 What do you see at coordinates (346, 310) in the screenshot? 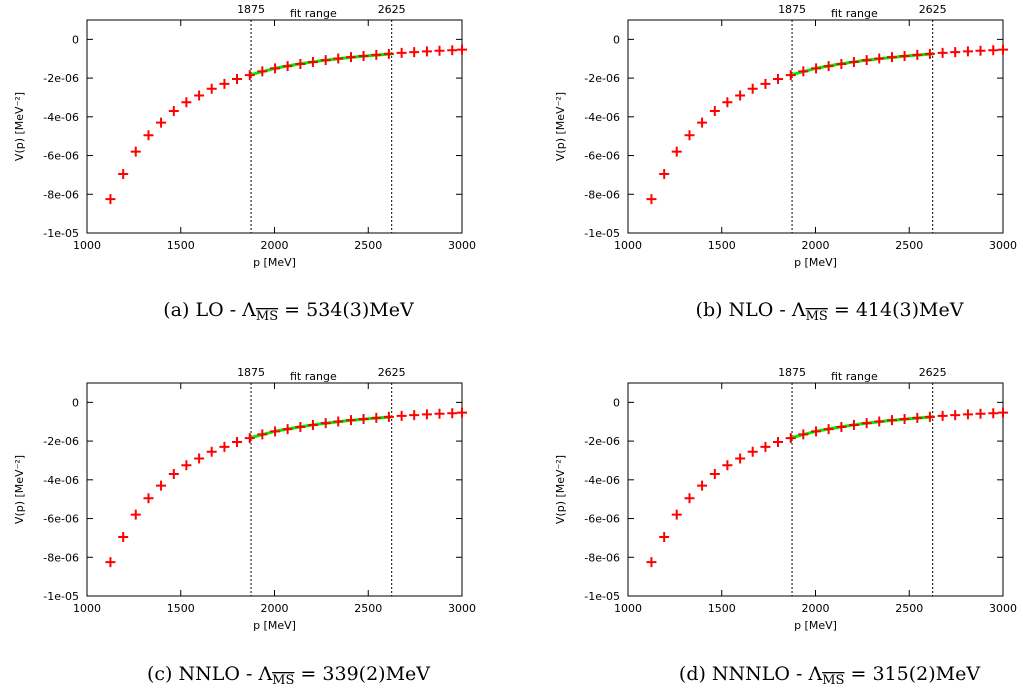
I see `caption-value: = 534(3)MeV` at bounding box center [346, 310].